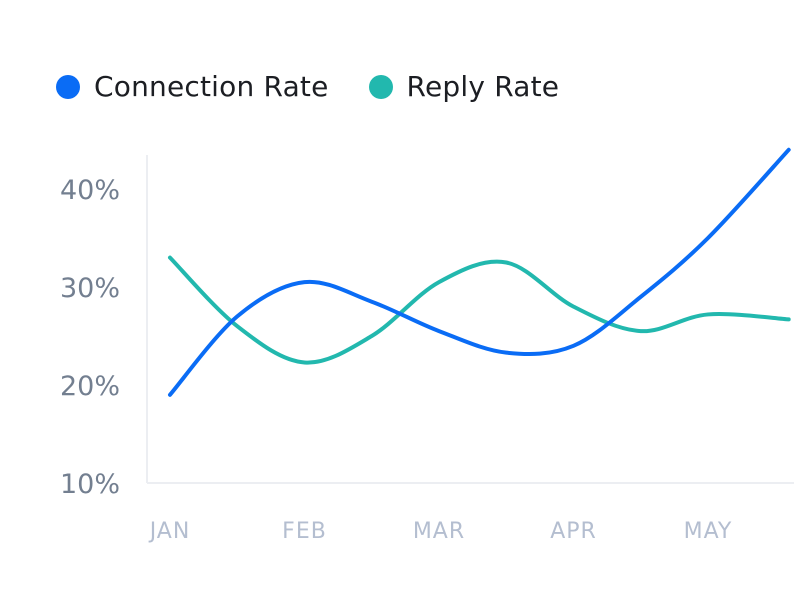 Image resolution: width=794 pixels, height=612 pixels. I want to click on y-tick-label: 30%, so click(90, 288).